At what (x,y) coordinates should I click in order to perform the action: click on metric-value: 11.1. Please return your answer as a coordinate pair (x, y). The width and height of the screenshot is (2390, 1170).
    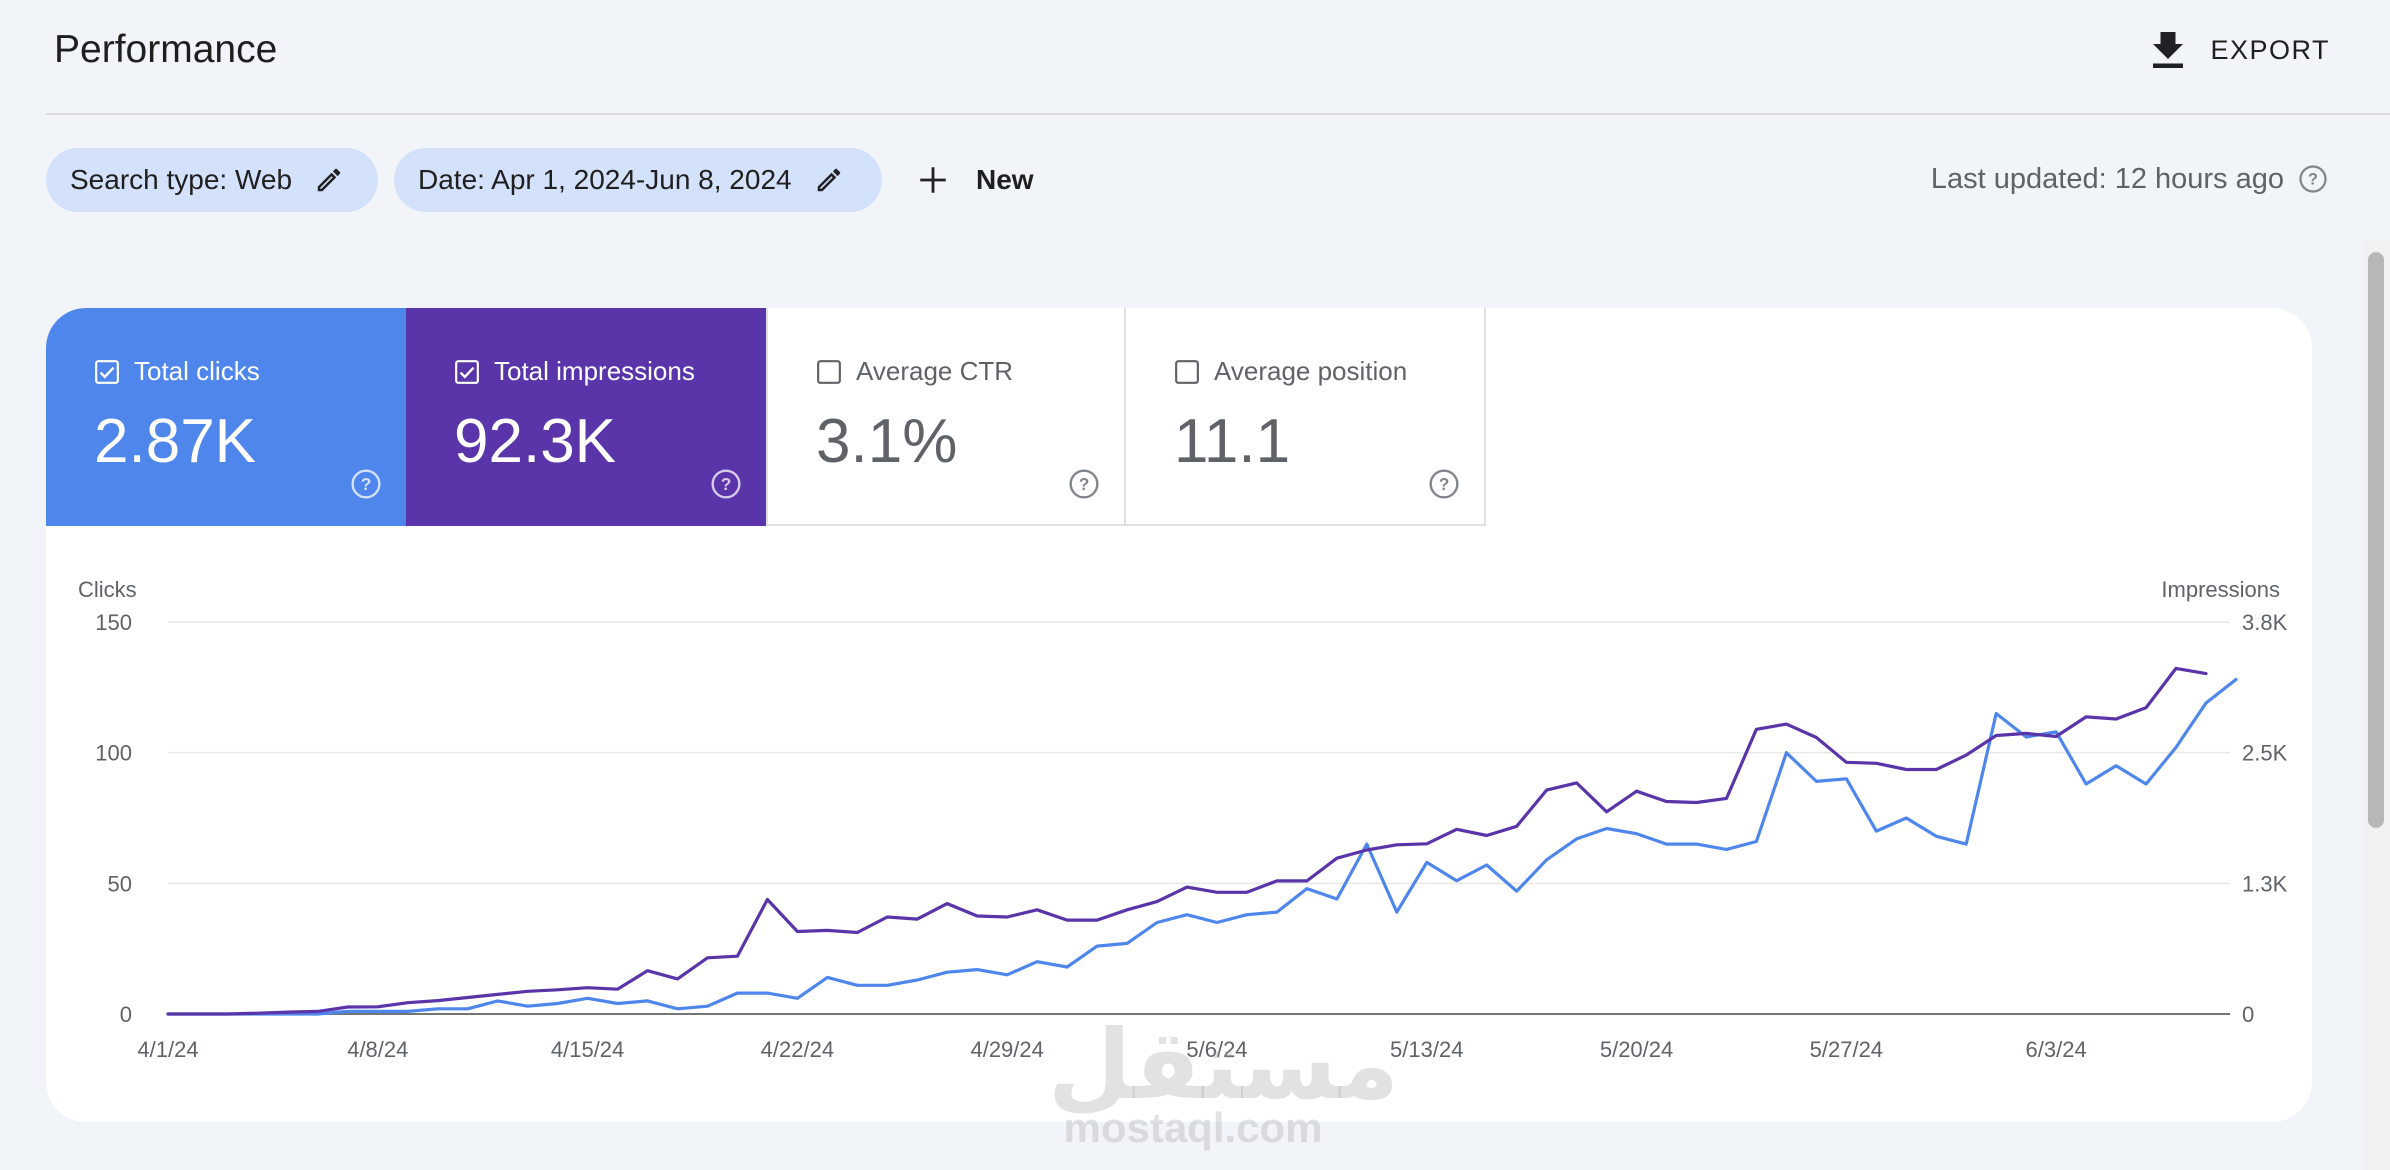
    Looking at the image, I should click on (1232, 441).